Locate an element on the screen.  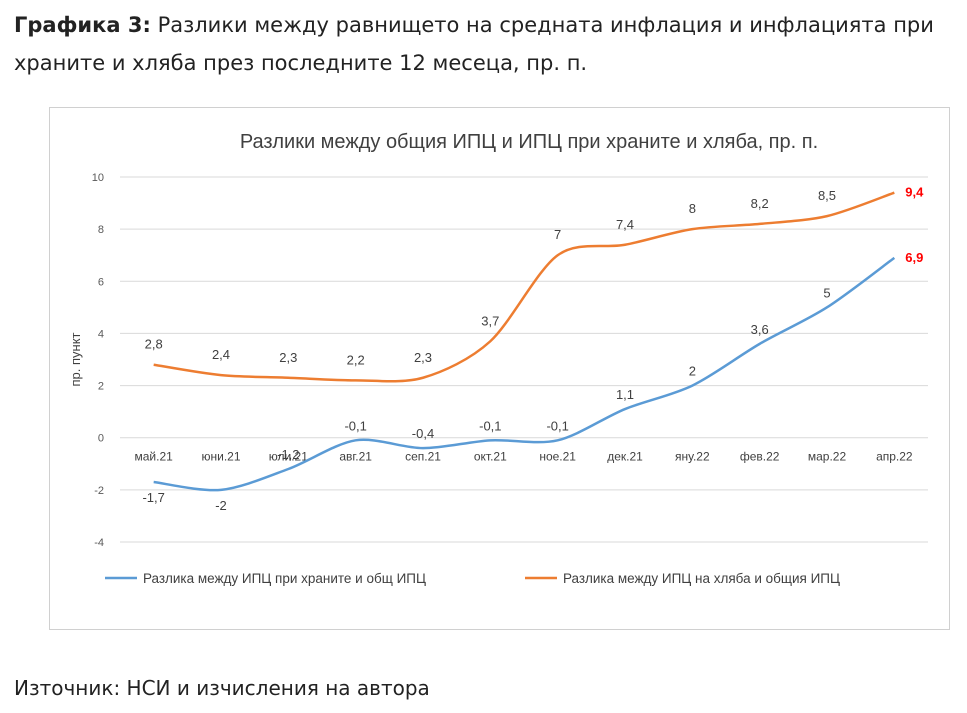
data-label: 7 is located at coordinates (557, 234).